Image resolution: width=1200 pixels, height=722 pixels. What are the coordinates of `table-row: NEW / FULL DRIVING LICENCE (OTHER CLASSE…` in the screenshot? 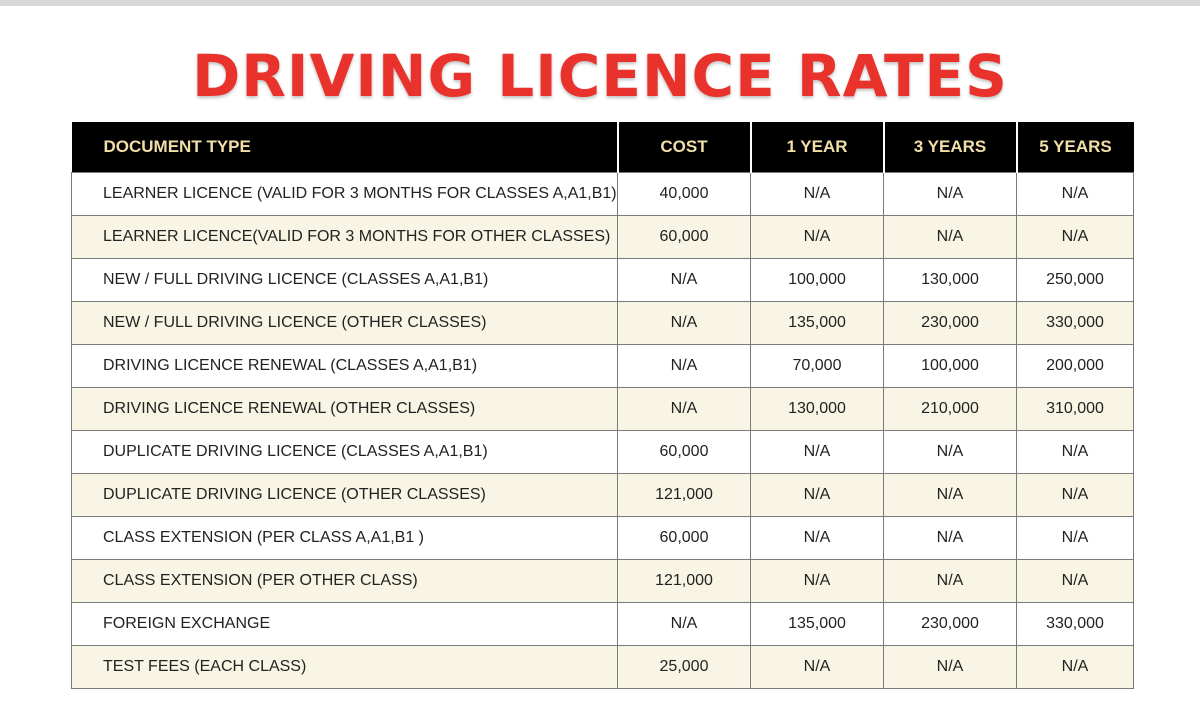 It's located at (602, 323).